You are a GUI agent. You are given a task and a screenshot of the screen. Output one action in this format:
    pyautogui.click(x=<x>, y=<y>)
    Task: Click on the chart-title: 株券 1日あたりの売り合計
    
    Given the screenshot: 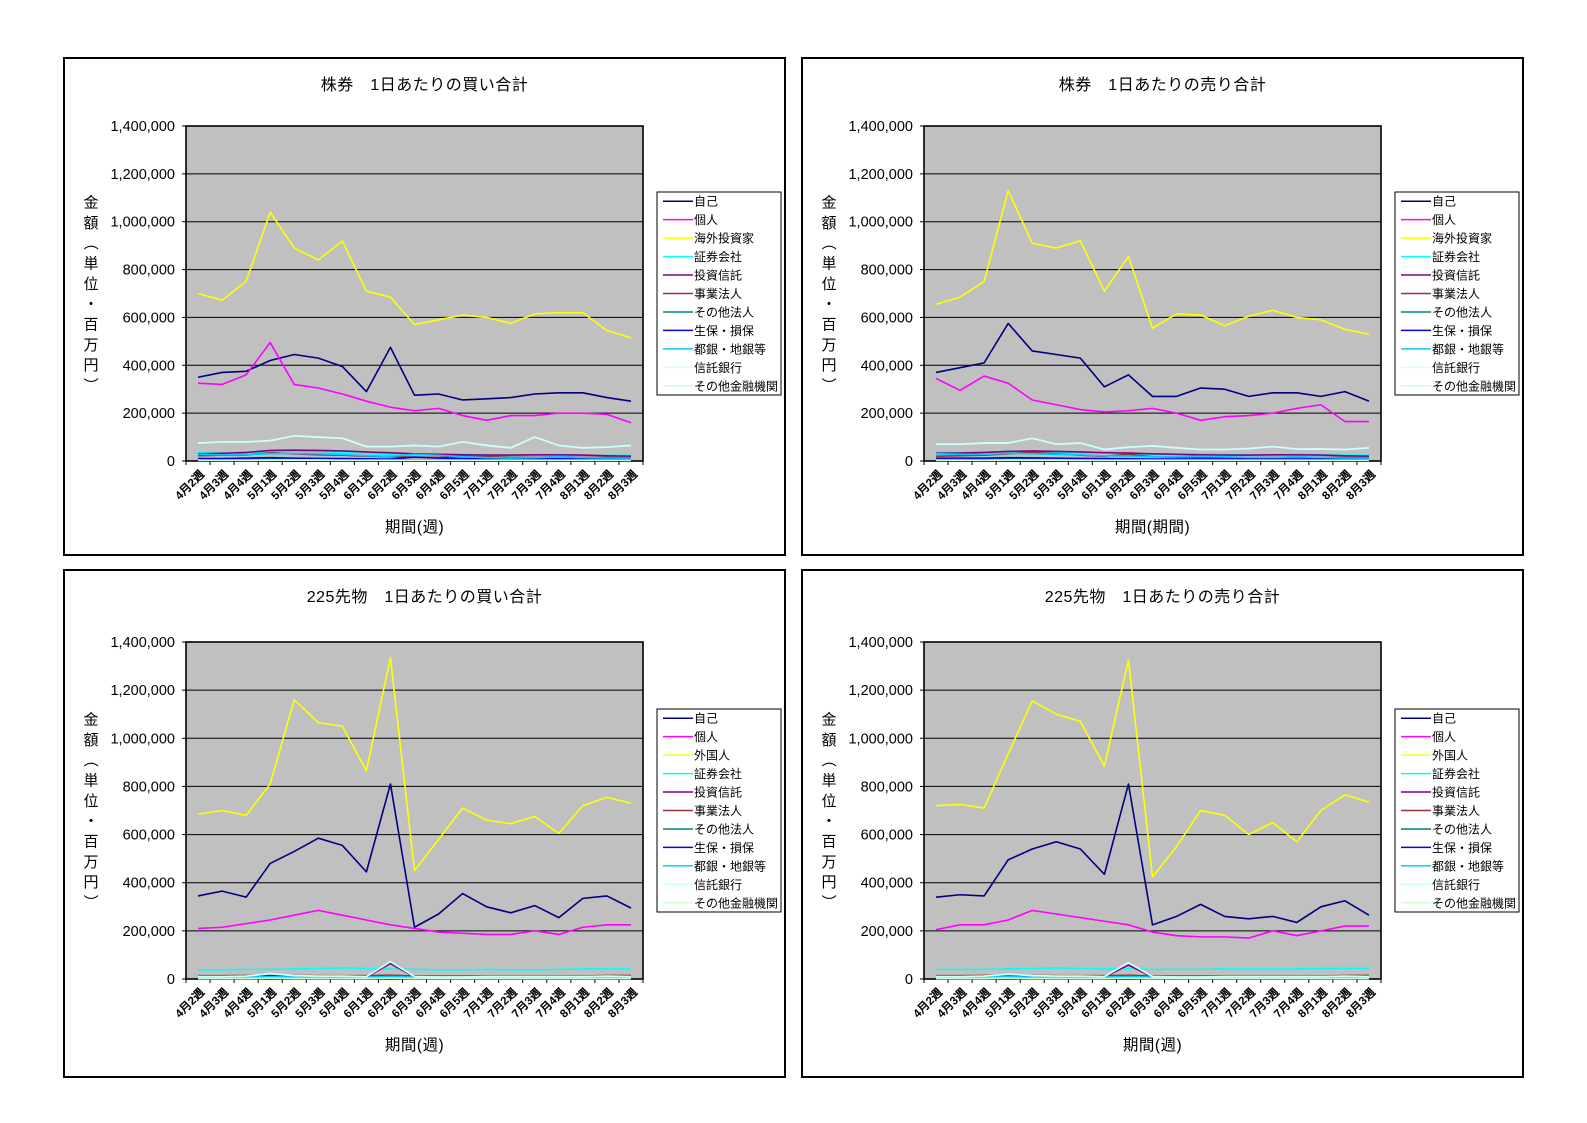 What is the action you would take?
    pyautogui.click(x=1162, y=85)
    